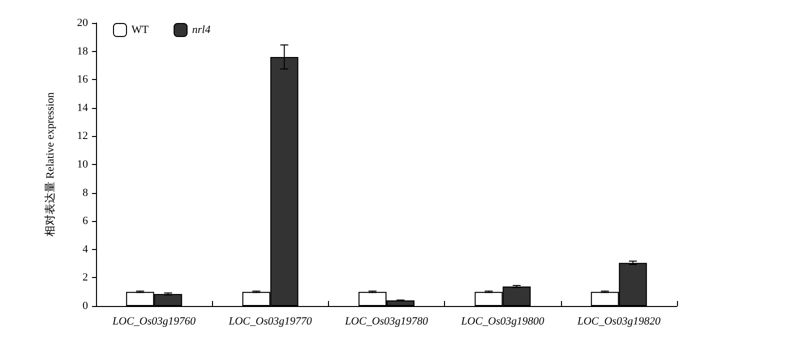 This screenshot has height=349, width=804. What do you see at coordinates (50, 164) in the screenshot?
I see `y-axis-title: 相对表达量 Relative expression` at bounding box center [50, 164].